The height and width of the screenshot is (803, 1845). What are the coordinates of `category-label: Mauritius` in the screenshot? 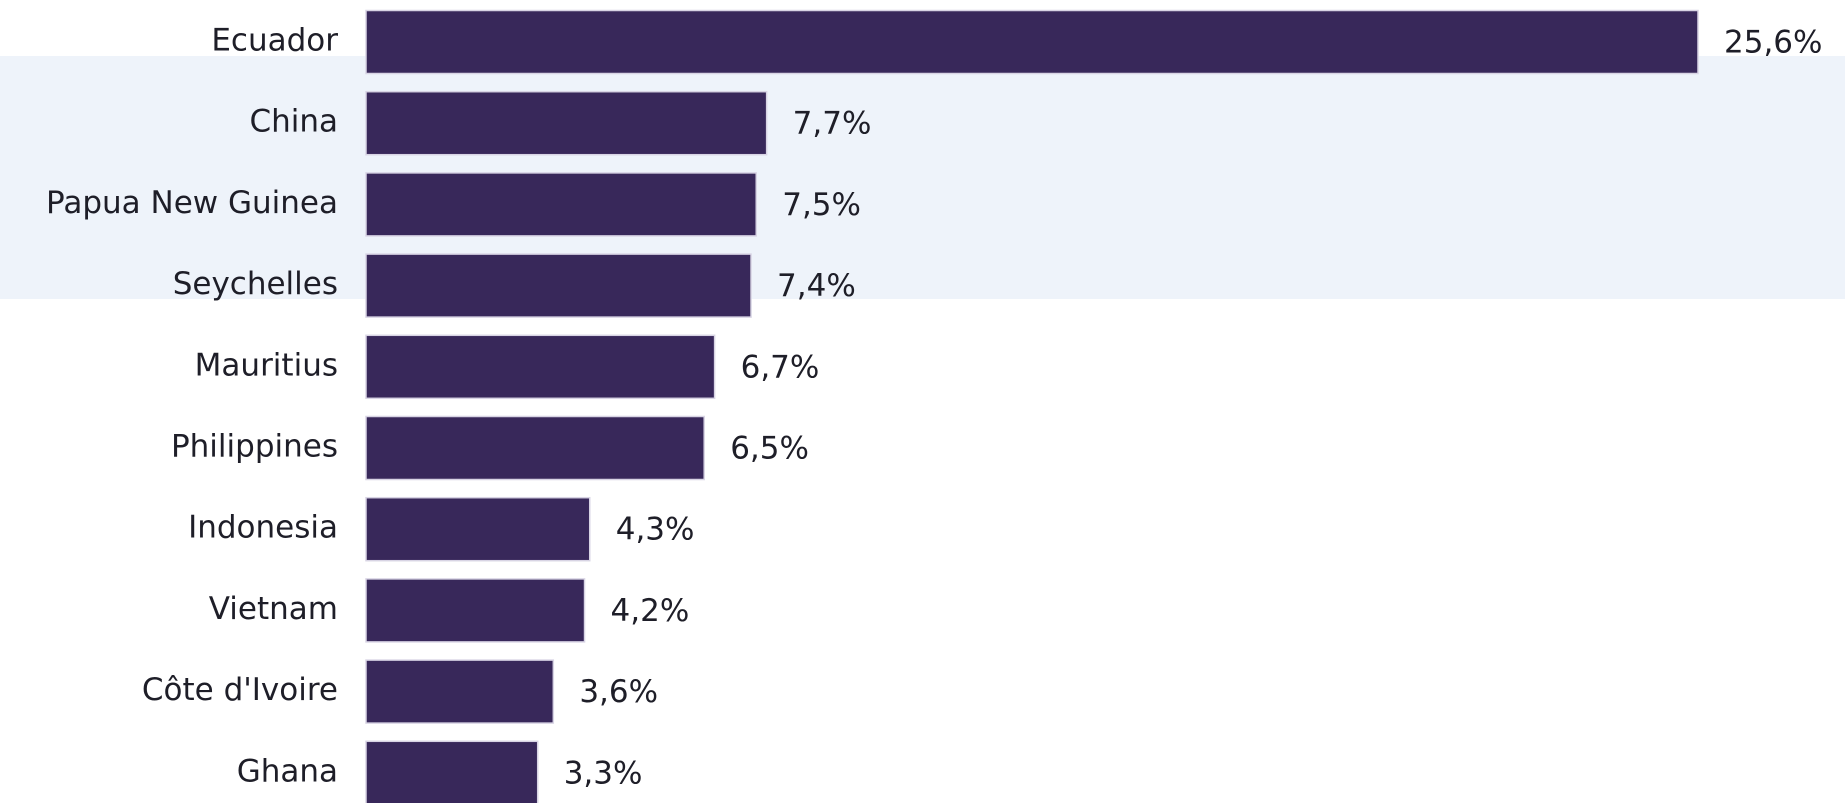 It's located at (266, 365).